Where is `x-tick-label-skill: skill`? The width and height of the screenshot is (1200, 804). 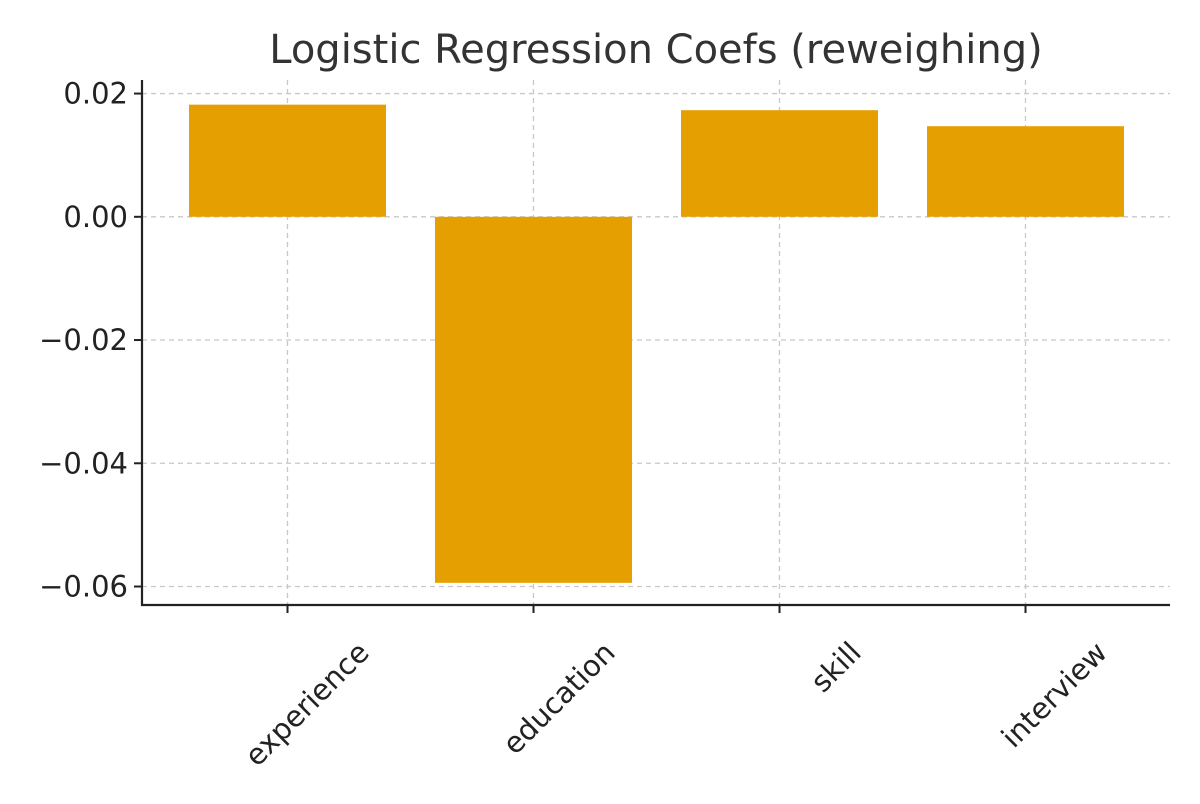
x-tick-label-skill: skill is located at coordinates (836, 667).